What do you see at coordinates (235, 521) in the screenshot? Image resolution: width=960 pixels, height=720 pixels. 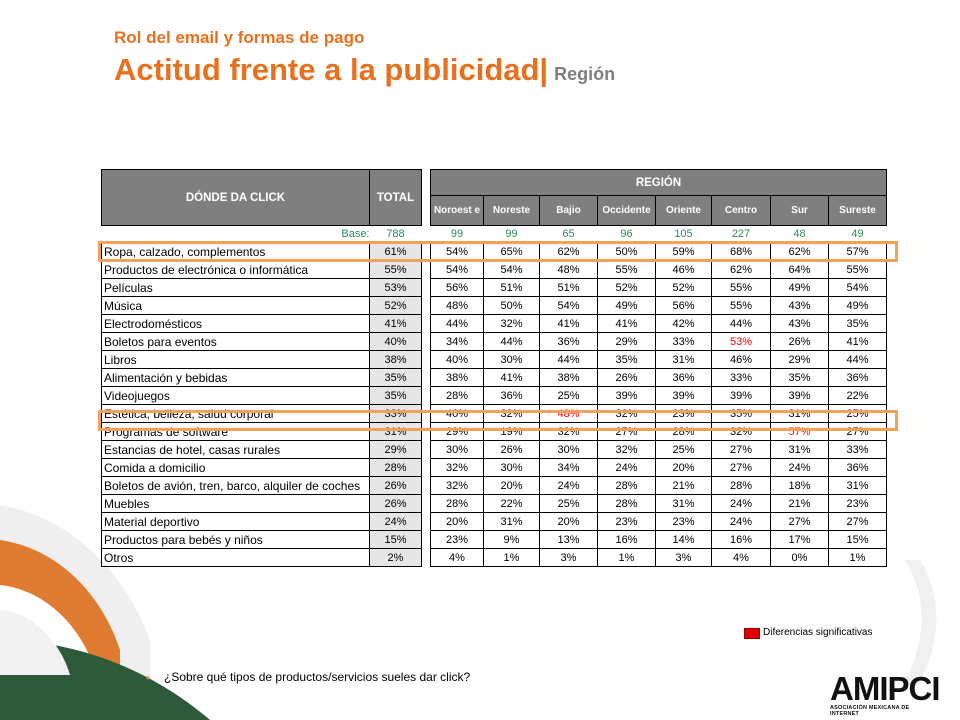 I see `row-label: Material deportivo` at bounding box center [235, 521].